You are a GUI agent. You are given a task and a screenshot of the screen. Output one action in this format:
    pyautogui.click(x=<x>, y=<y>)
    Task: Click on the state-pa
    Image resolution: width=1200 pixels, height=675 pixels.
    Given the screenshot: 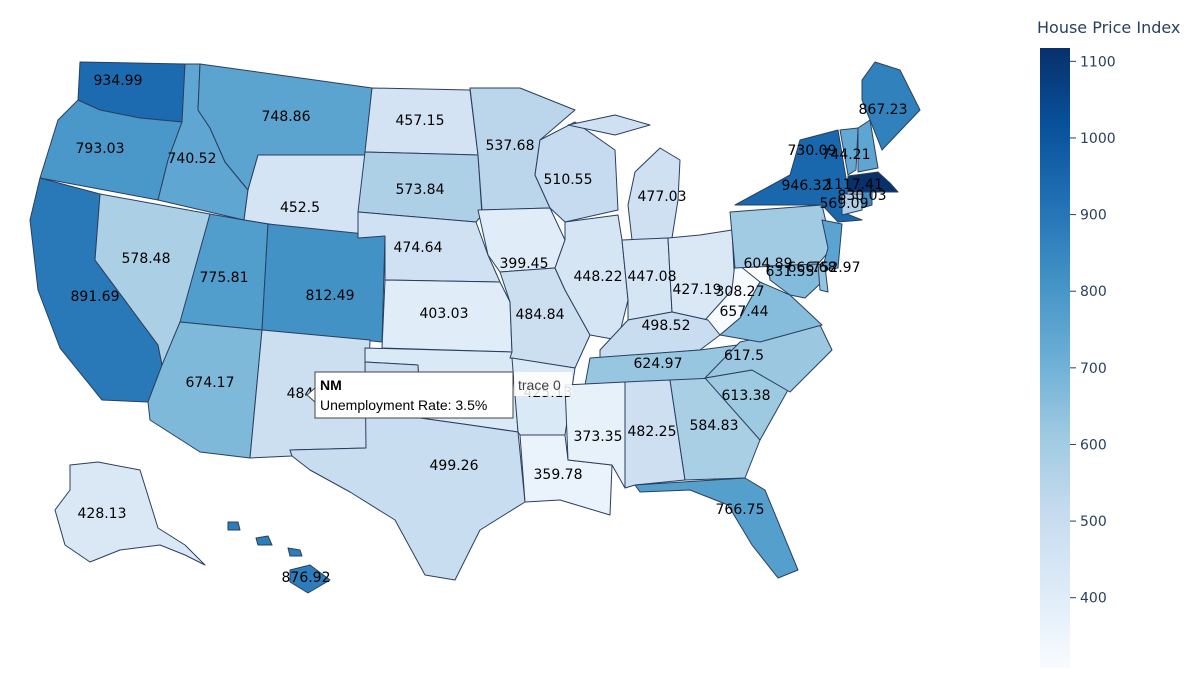 What is the action you would take?
    pyautogui.click(x=781, y=236)
    